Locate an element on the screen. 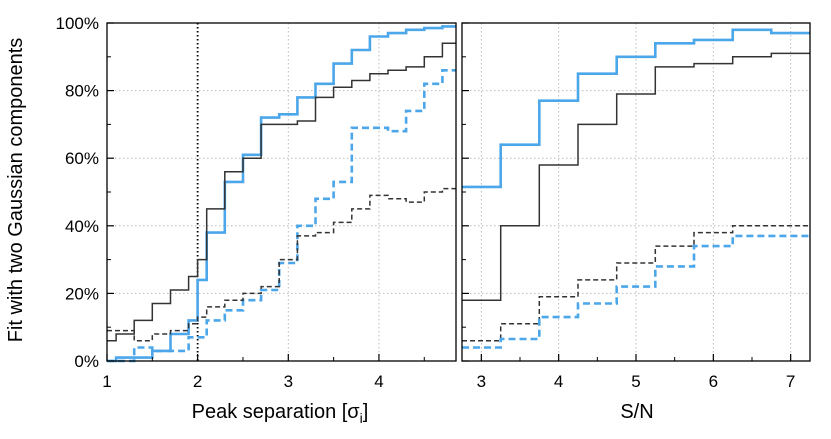 The width and height of the screenshot is (831, 439). x-tick-label: 5 is located at coordinates (635, 381).